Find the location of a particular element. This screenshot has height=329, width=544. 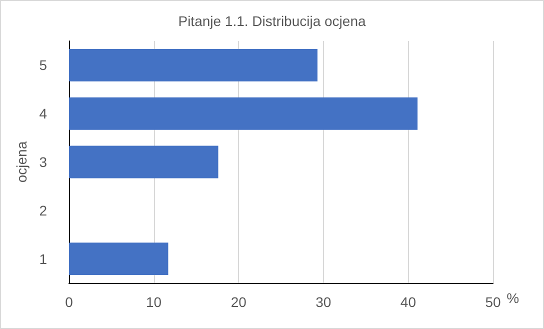

x-tick-label: 30 is located at coordinates (324, 302).